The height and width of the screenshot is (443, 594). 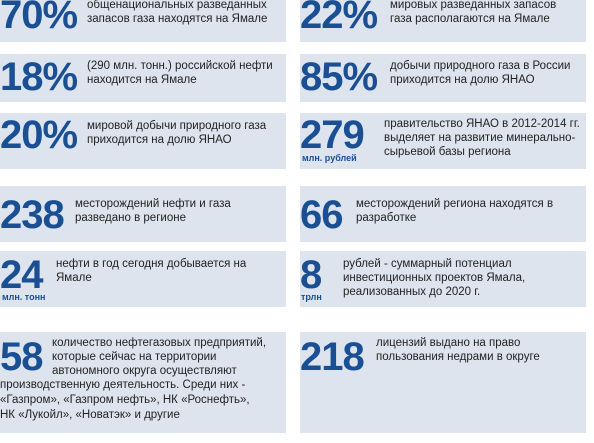 What do you see at coordinates (39, 18) in the screenshot?
I see `stat-value: 70%` at bounding box center [39, 18].